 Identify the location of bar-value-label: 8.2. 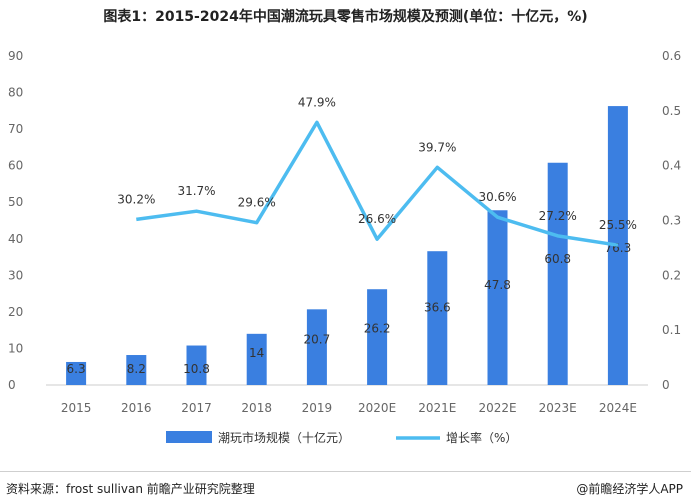
(136, 369).